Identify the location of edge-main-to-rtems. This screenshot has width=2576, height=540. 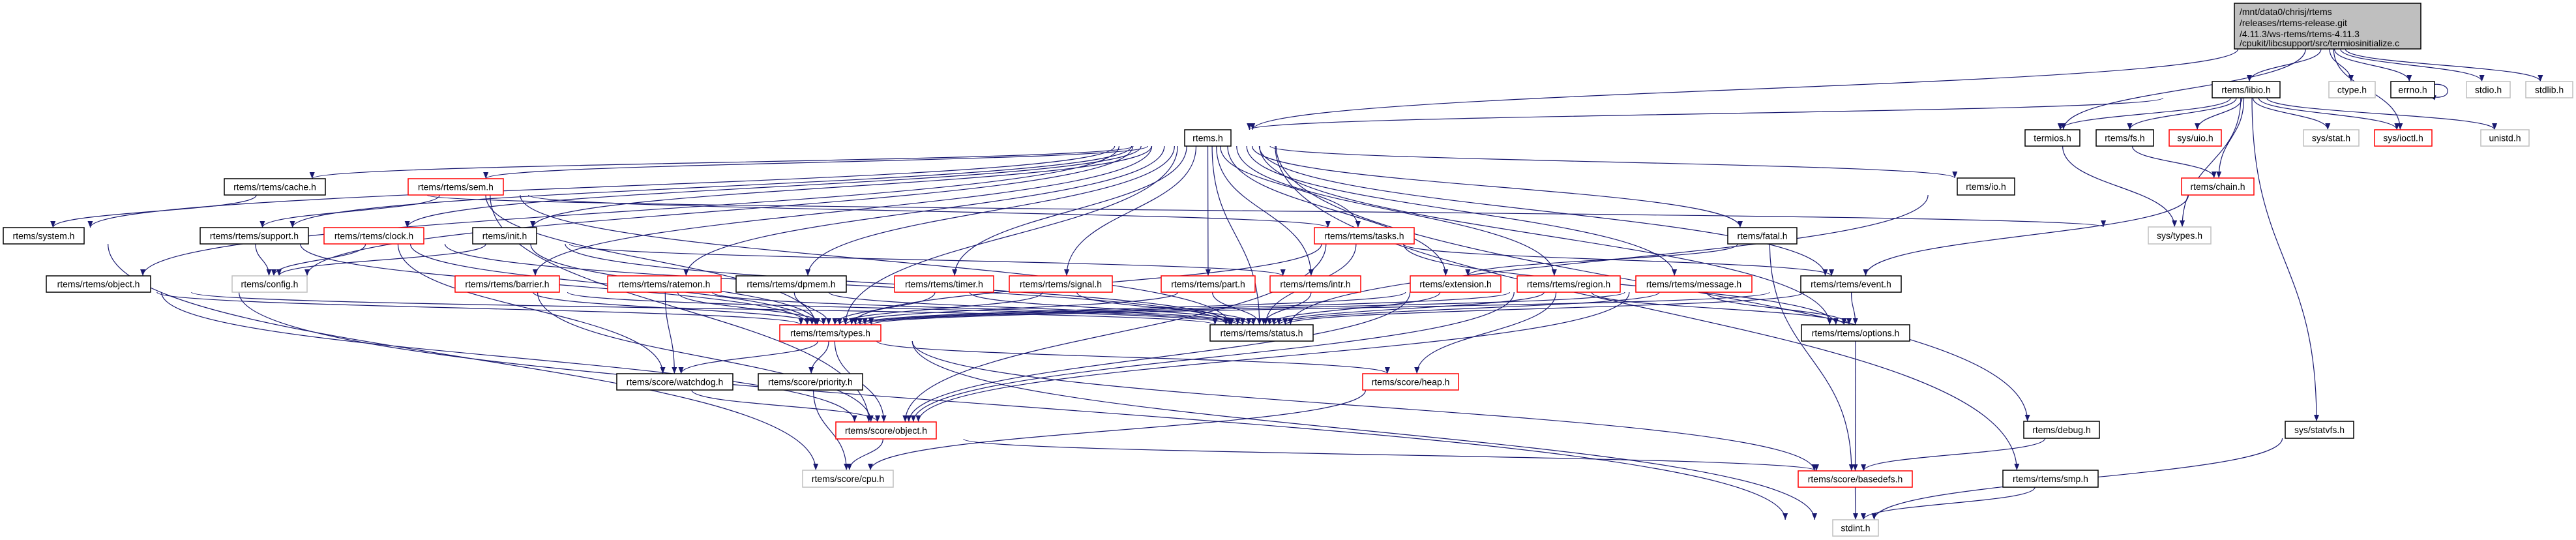
(1744, 89).